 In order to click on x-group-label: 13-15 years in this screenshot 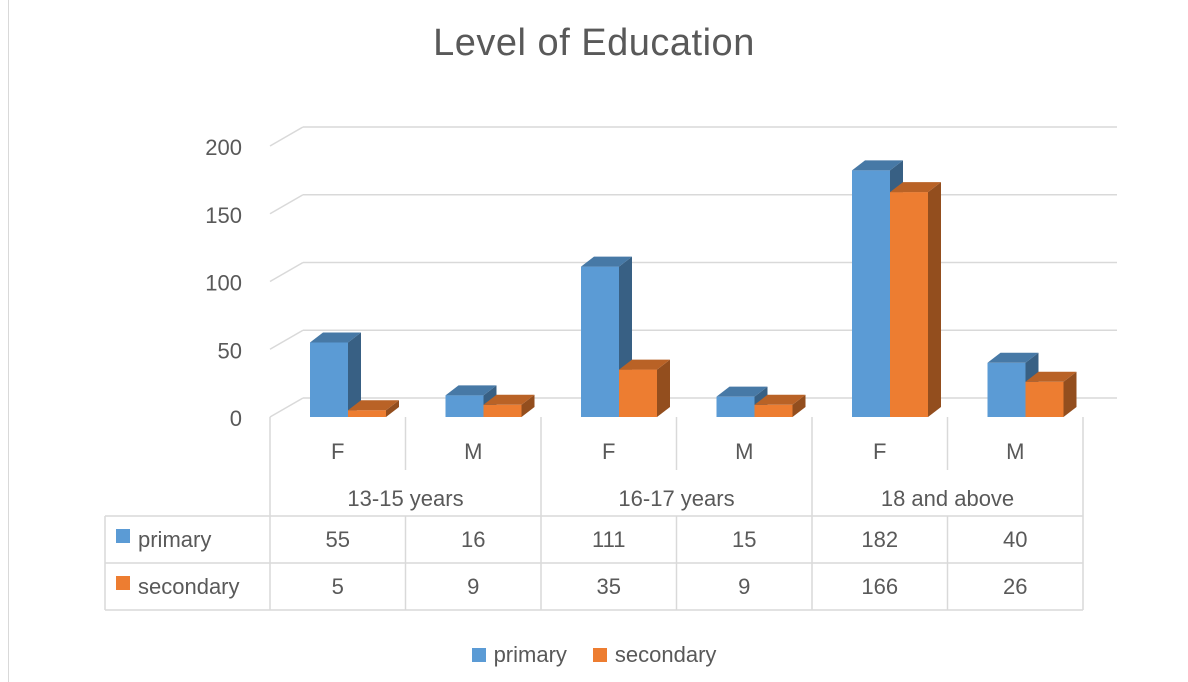, I will do `click(405, 498)`.